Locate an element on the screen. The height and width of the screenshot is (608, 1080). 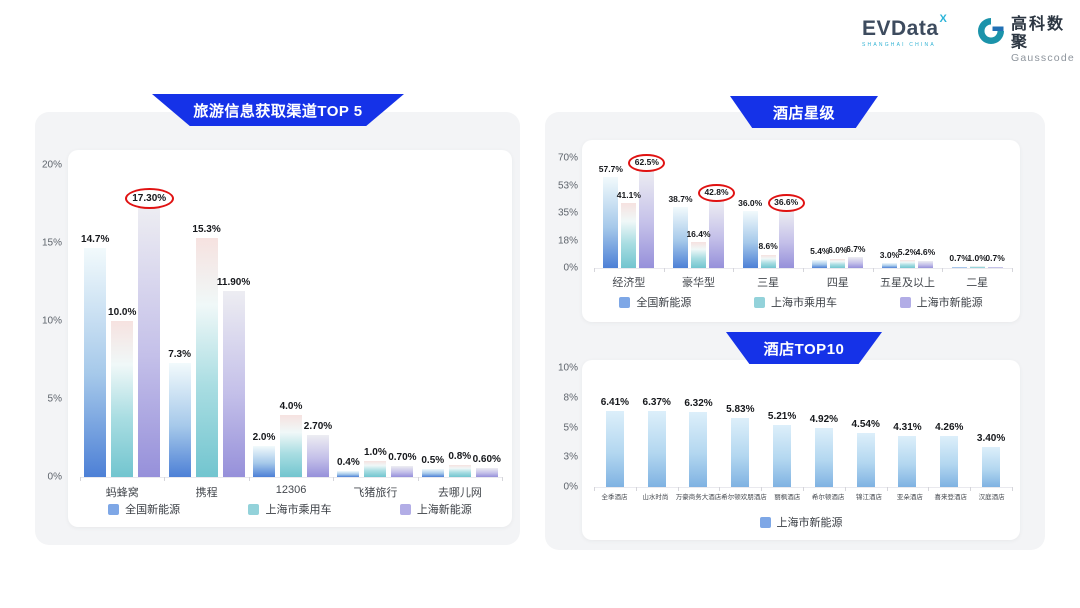
bar-value-label: 36.0% is located at coordinates (750, 203).